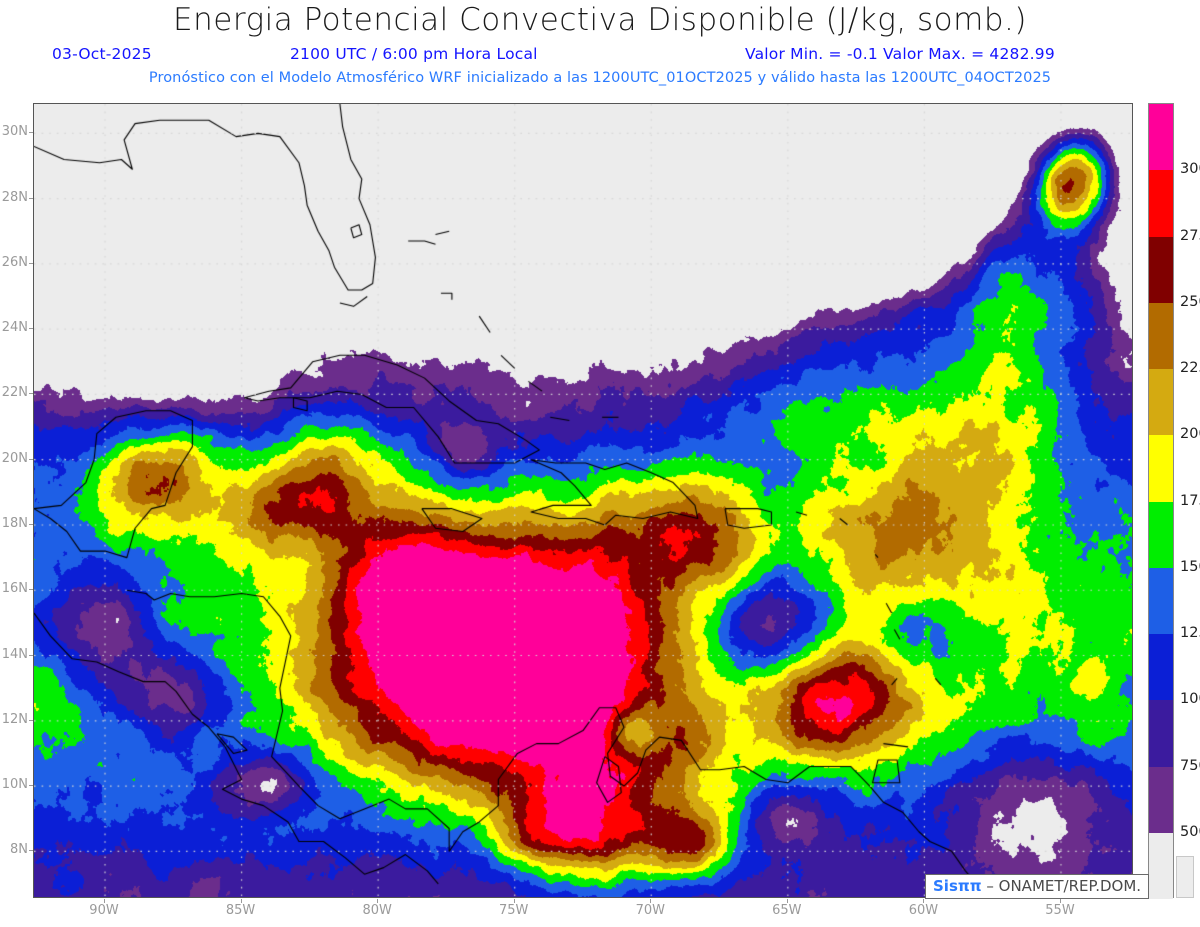 Image resolution: width=1200 pixels, height=927 pixels. I want to click on colorbar-tick-label: 3000, so click(1190, 169).